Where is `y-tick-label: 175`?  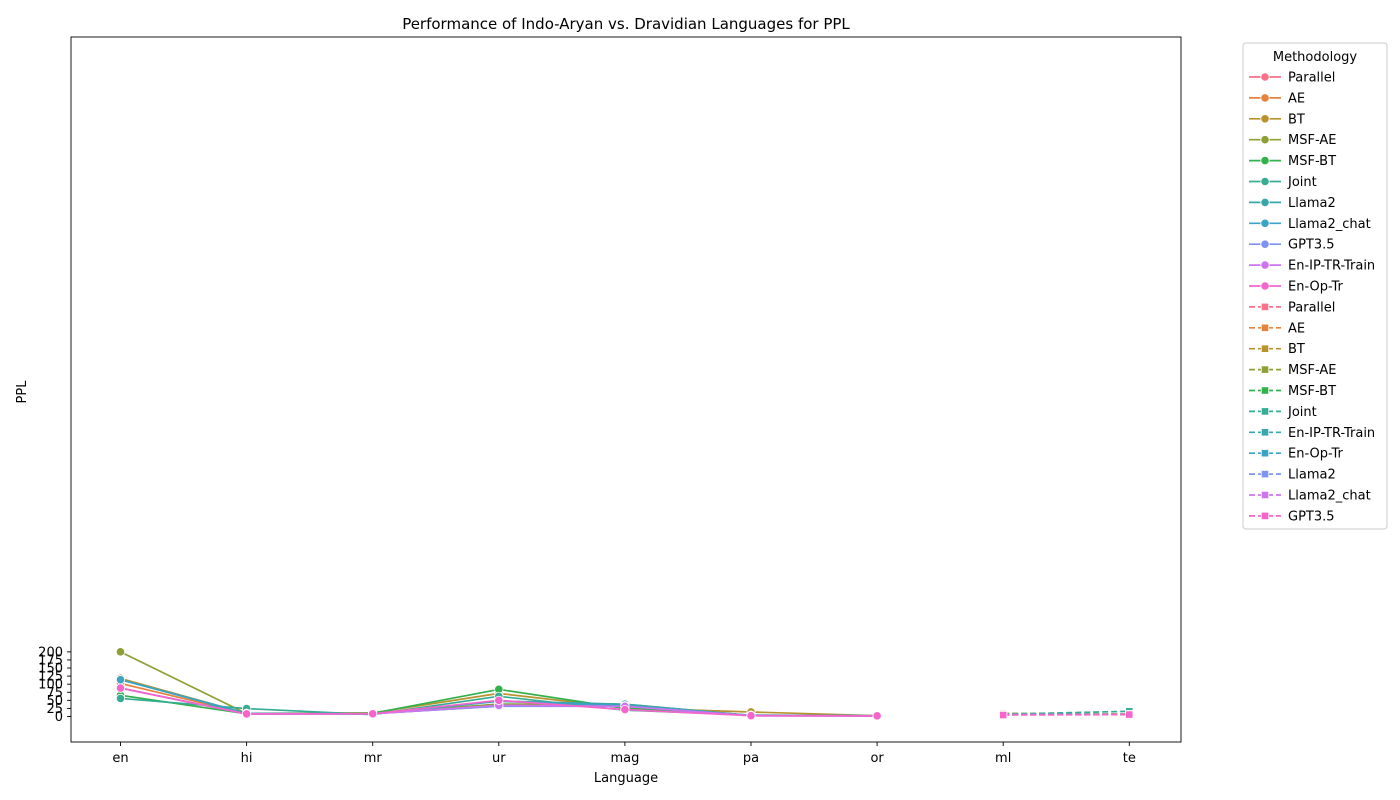
y-tick-label: 175 is located at coordinates (50, 660).